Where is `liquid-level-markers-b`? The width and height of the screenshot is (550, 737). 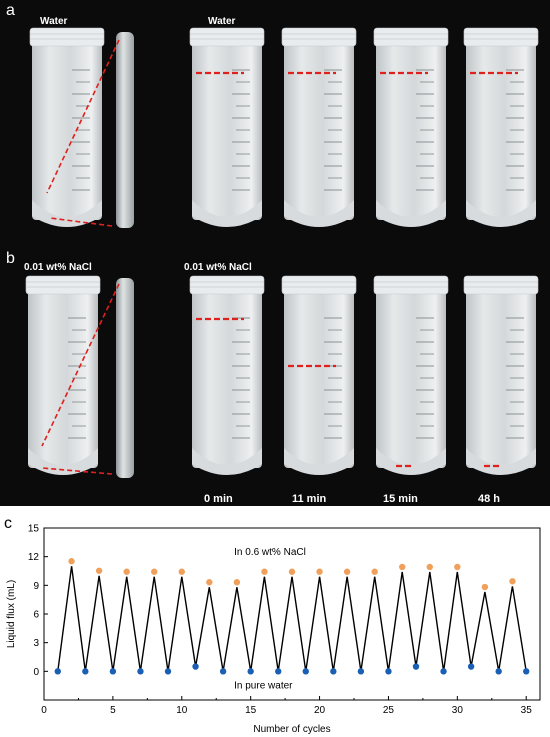 liquid-level-markers-b is located at coordinates (348, 392).